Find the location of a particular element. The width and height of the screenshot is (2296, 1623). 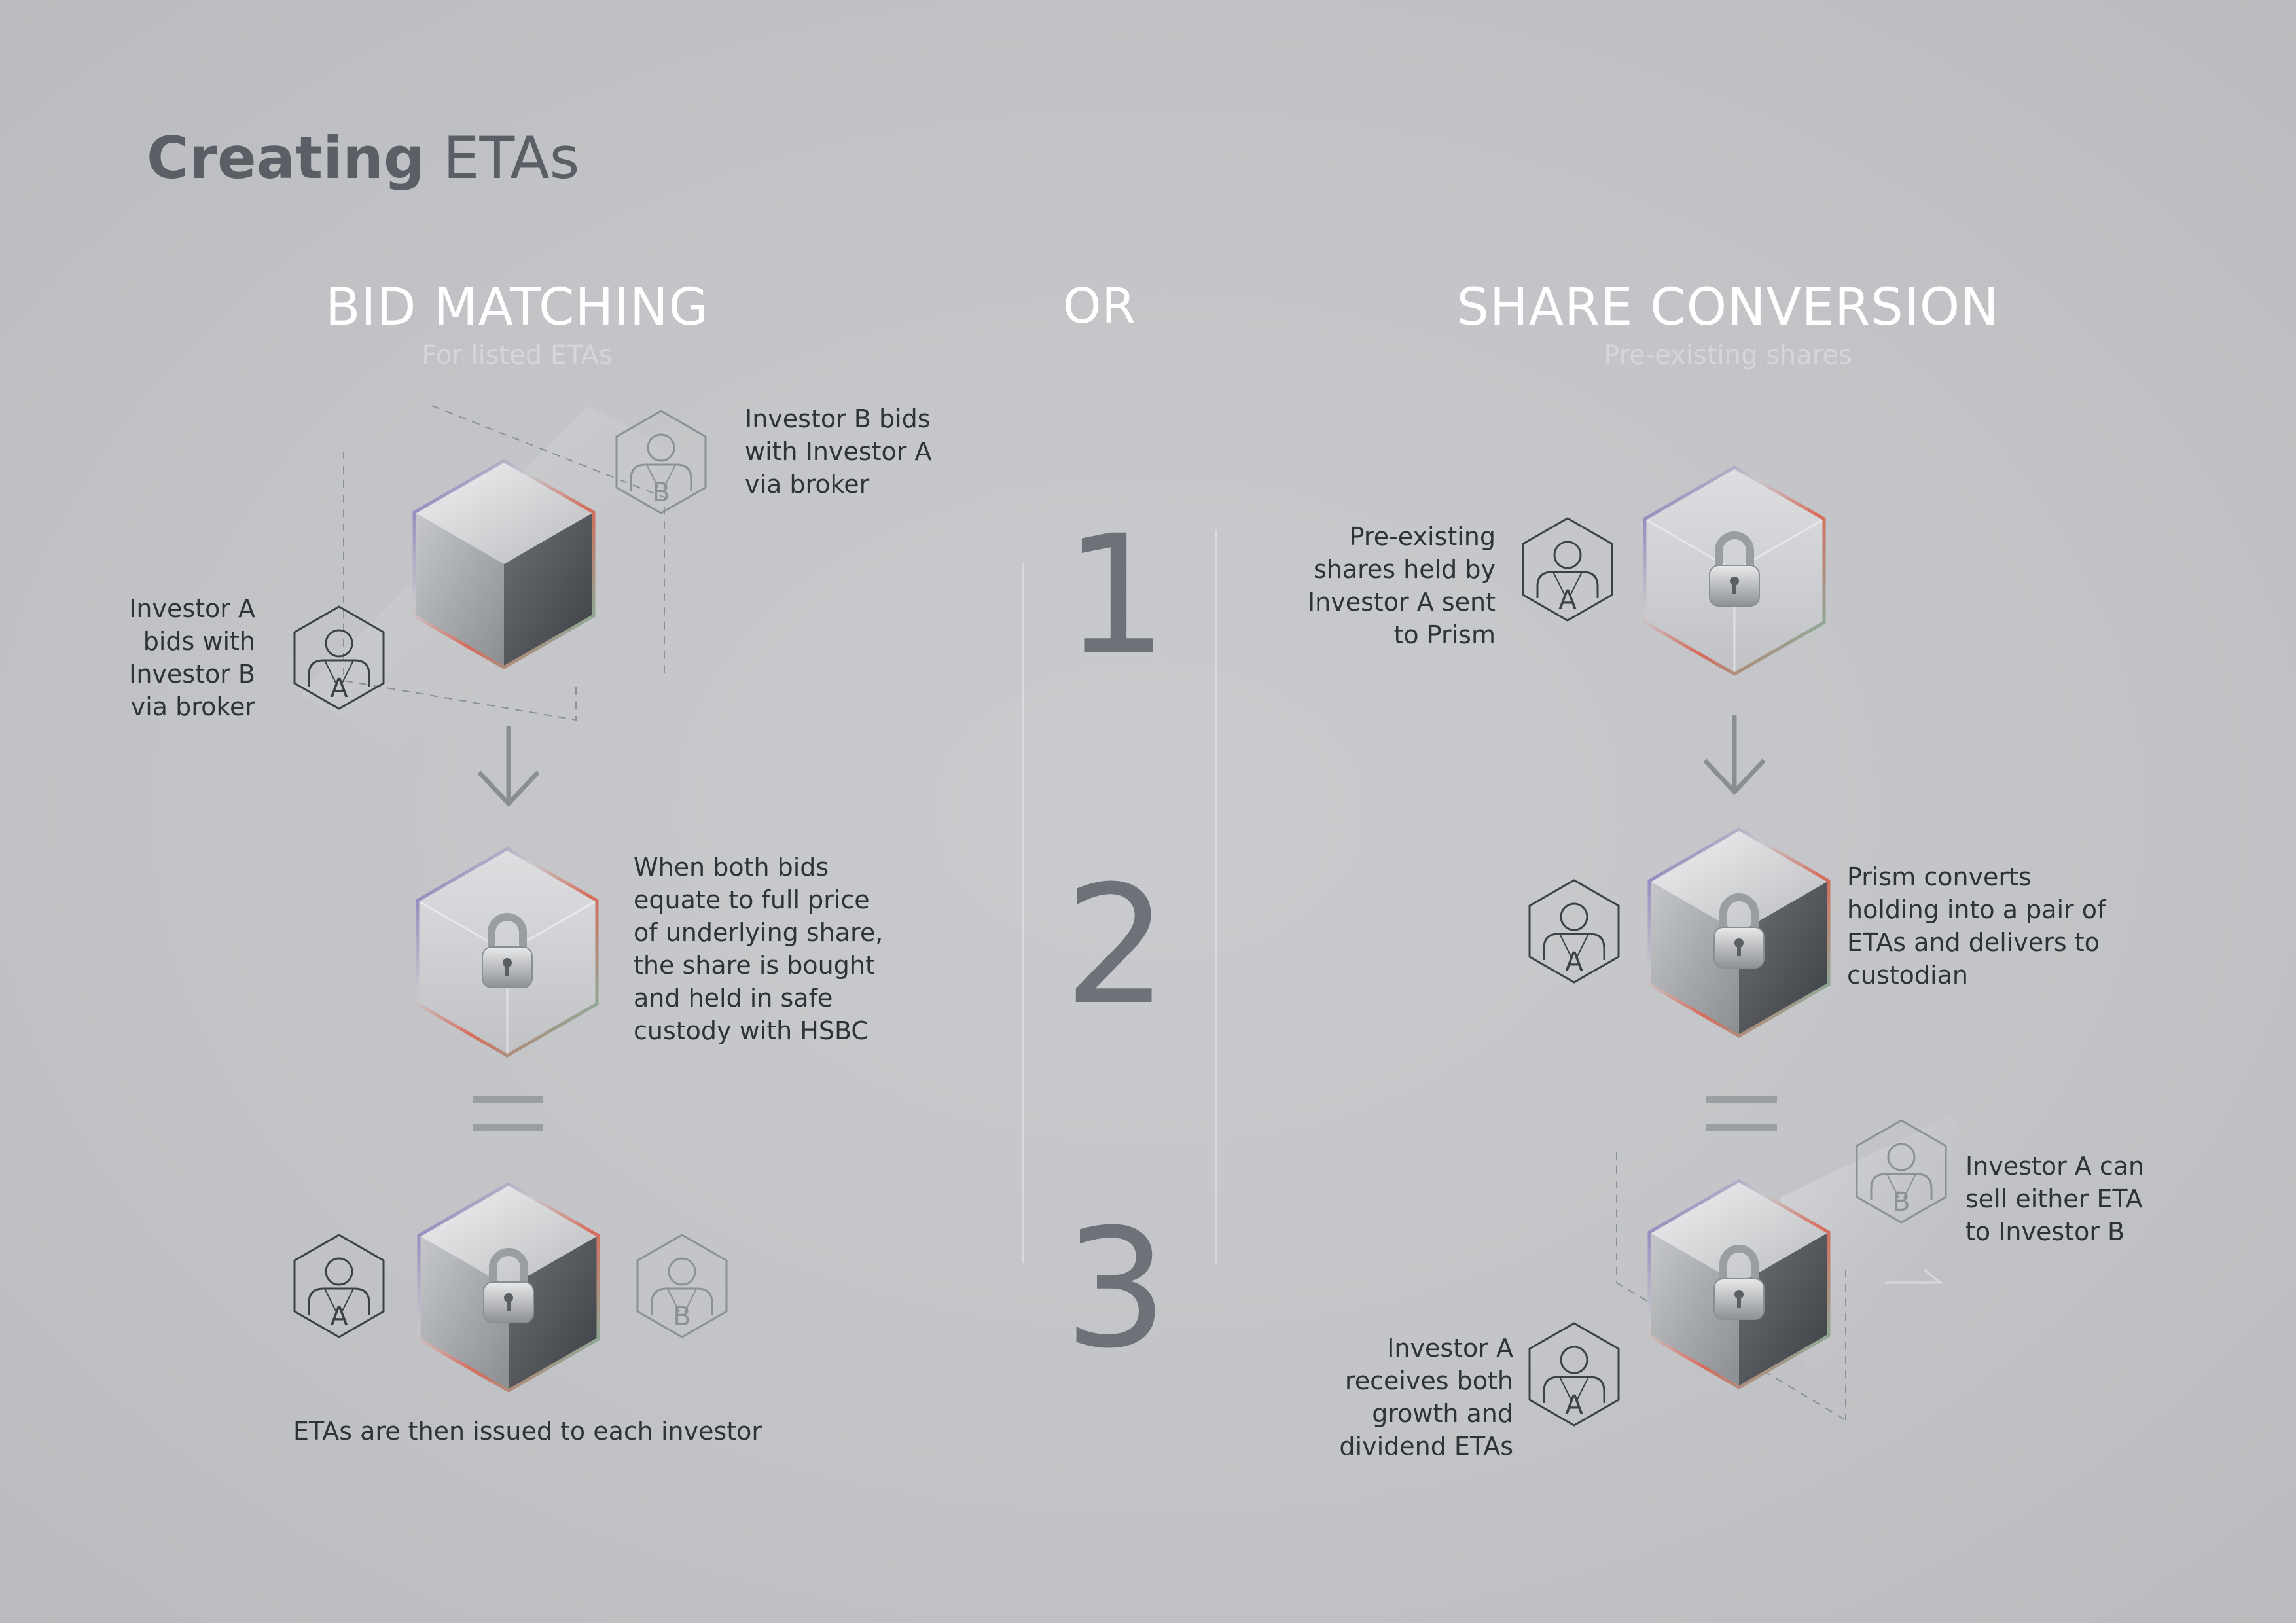

or-connector: OR is located at coordinates (1099, 306).